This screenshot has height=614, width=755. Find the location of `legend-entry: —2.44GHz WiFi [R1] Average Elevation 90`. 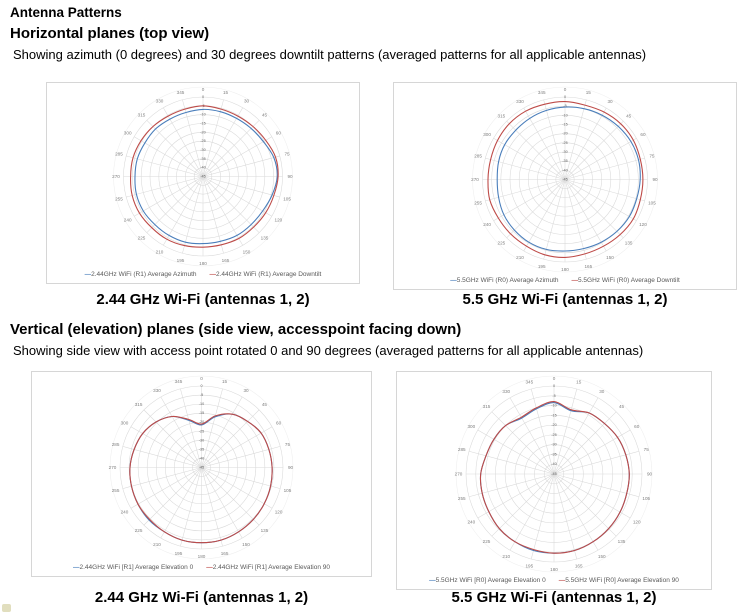

legend-entry: —2.44GHz WiFi [R1] Average Elevation 90 is located at coordinates (268, 567).